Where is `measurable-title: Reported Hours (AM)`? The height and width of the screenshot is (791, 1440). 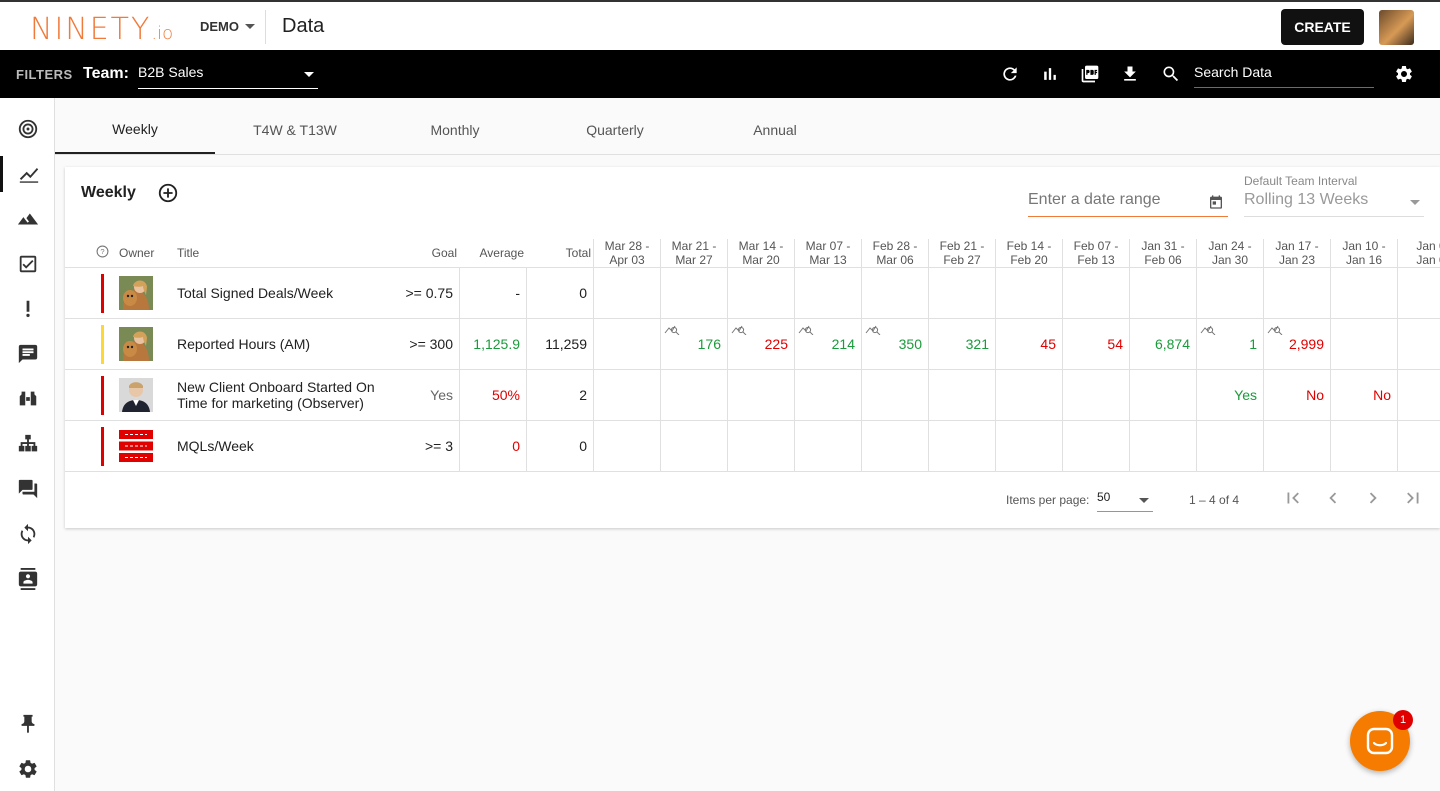
measurable-title: Reported Hours (AM) is located at coordinates (244, 344).